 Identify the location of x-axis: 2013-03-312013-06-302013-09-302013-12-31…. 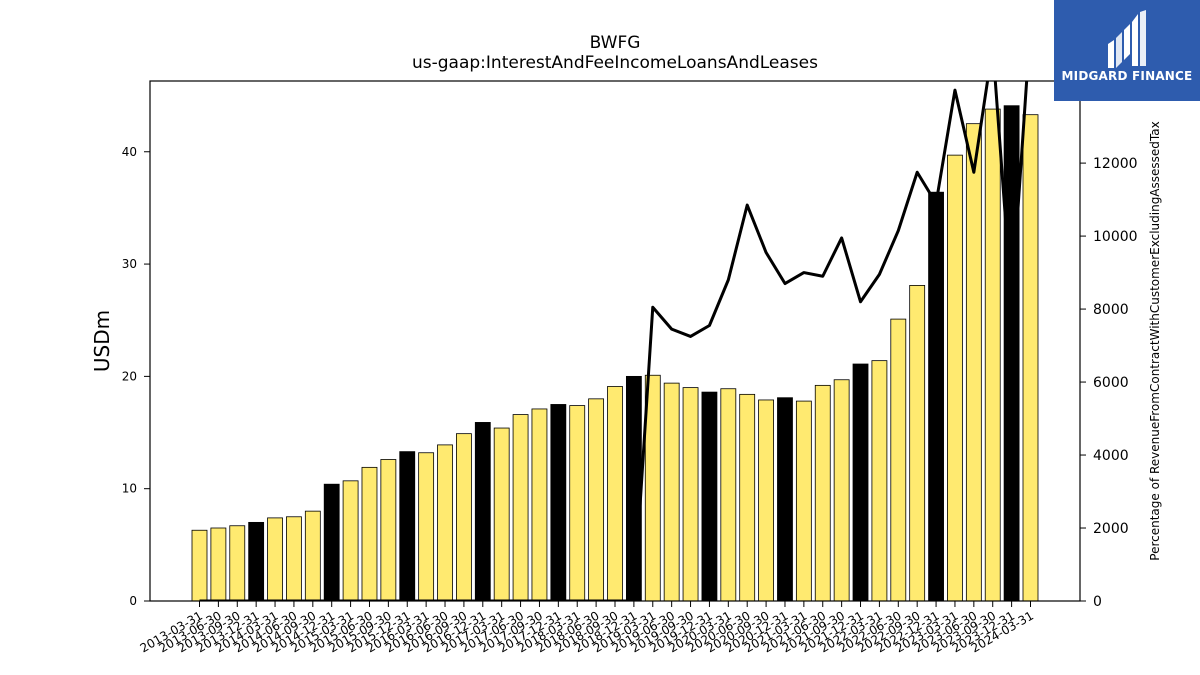
(587, 628).